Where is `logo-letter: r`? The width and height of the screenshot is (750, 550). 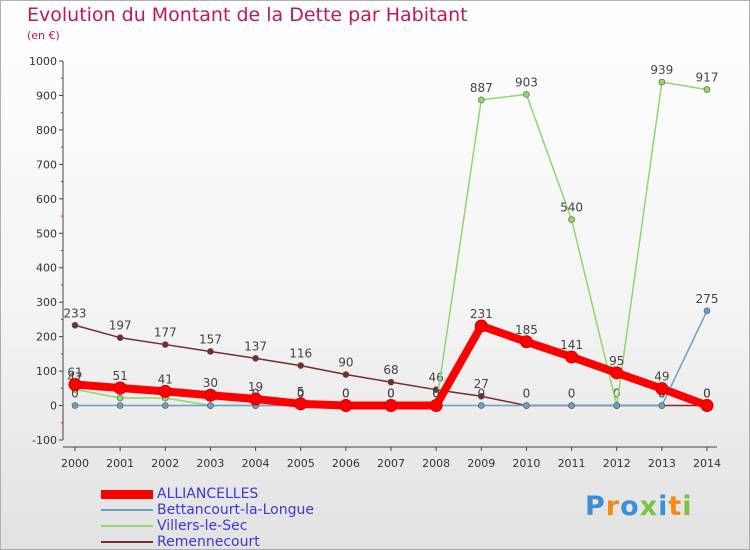
logo-letter: r is located at coordinates (613, 506).